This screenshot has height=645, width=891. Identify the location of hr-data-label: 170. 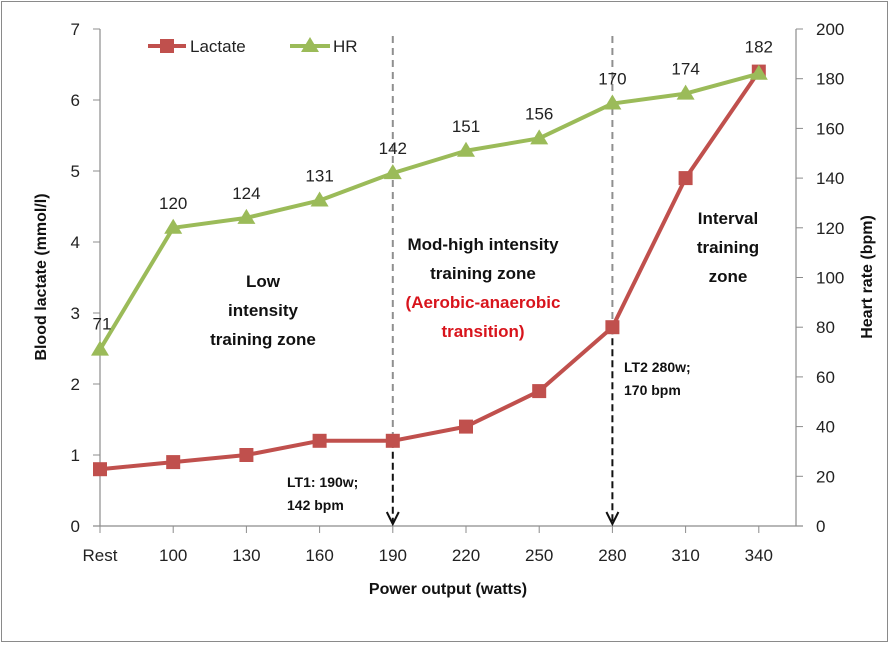
(612, 79).